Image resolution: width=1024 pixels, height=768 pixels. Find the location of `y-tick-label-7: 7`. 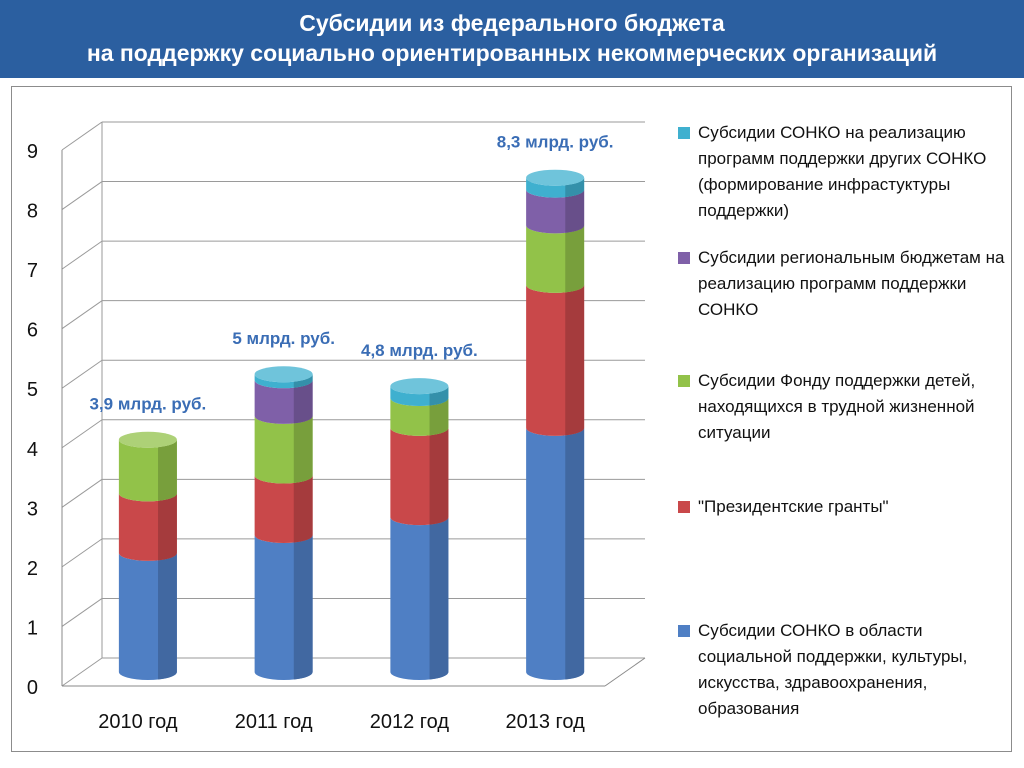

y-tick-label-7: 7 is located at coordinates (32, 271).